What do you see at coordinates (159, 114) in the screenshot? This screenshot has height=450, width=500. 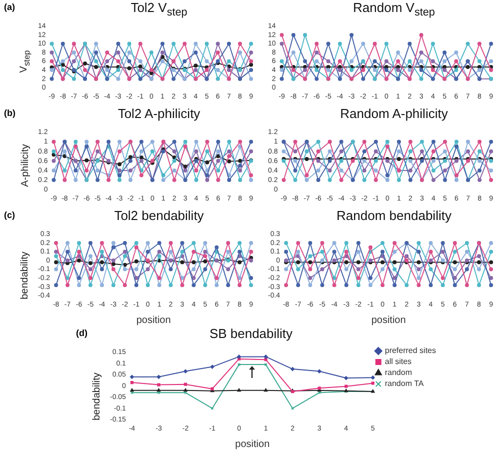 I see `chart-title: Tol2 A-philicity` at bounding box center [159, 114].